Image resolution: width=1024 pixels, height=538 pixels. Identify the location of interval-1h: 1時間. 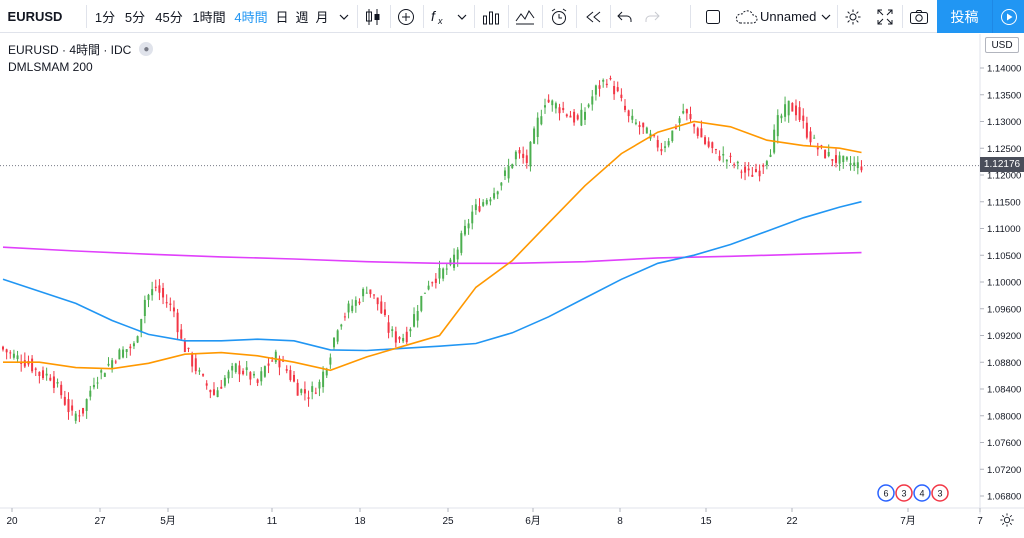
(209, 17).